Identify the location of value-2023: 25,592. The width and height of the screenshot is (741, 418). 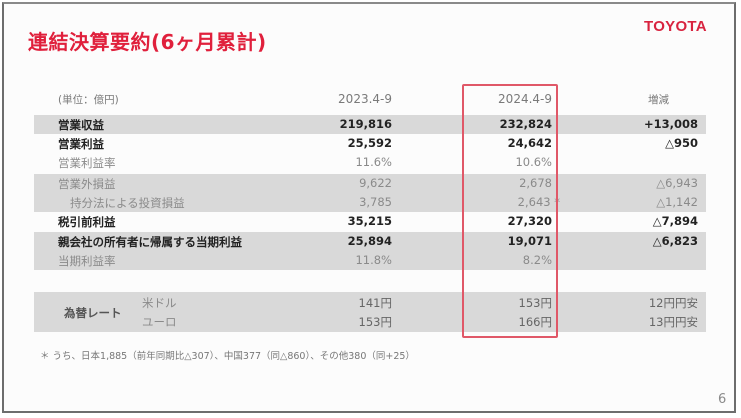
(369, 143).